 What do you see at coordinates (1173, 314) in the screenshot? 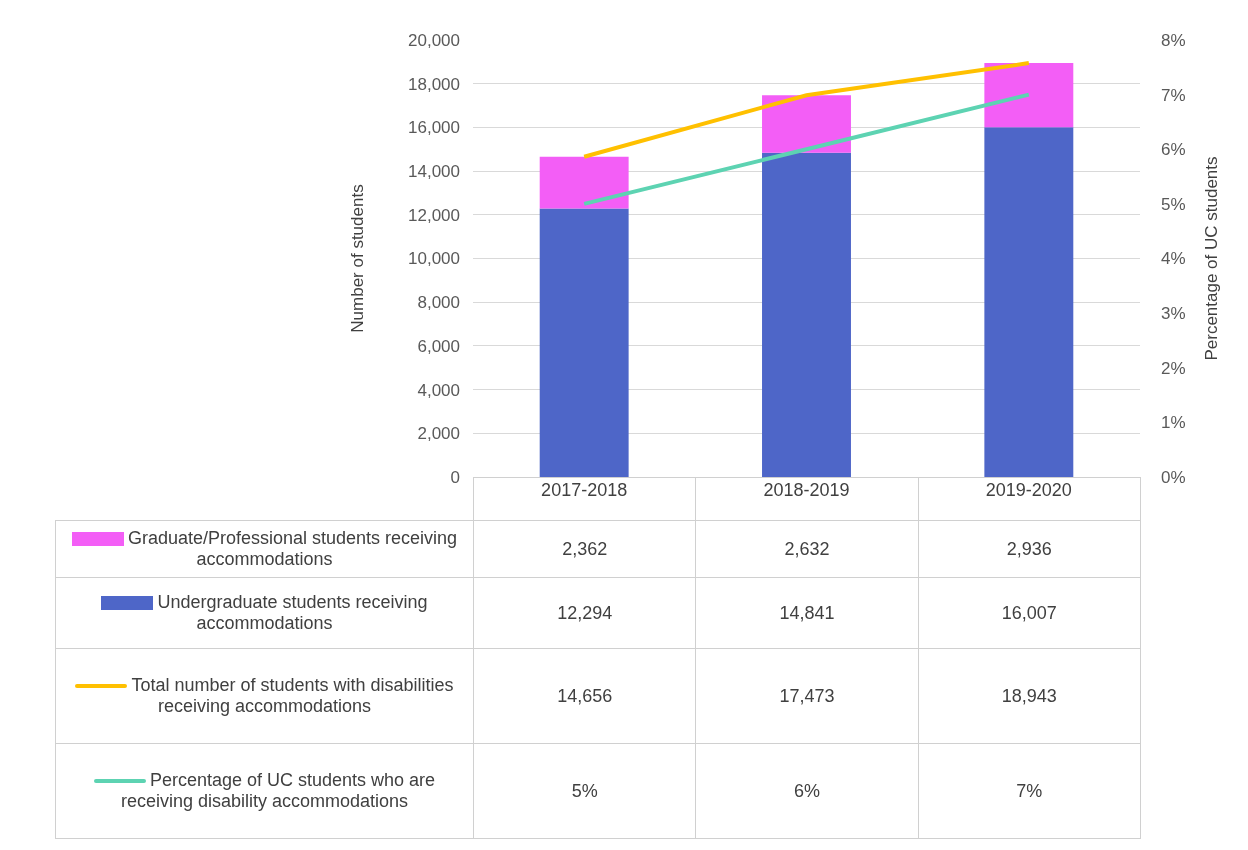
I see `y2-tick-label: 3%` at bounding box center [1173, 314].